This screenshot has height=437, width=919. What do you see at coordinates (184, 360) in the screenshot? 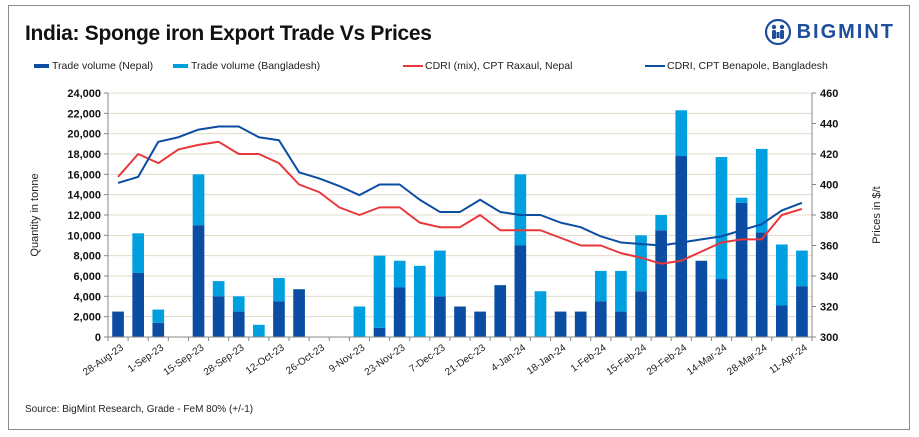
I see `x-tick-label: 15-Sep-23` at bounding box center [184, 360].